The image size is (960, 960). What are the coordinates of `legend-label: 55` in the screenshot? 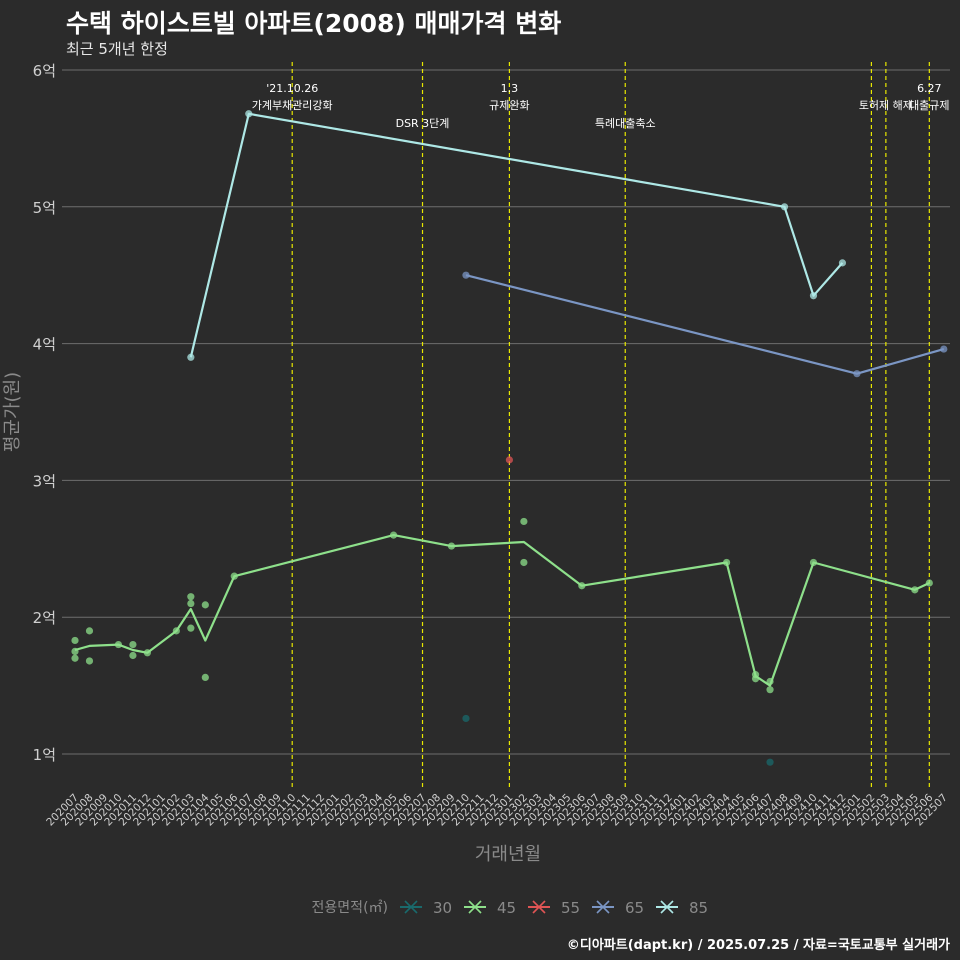 It's located at (570, 908).